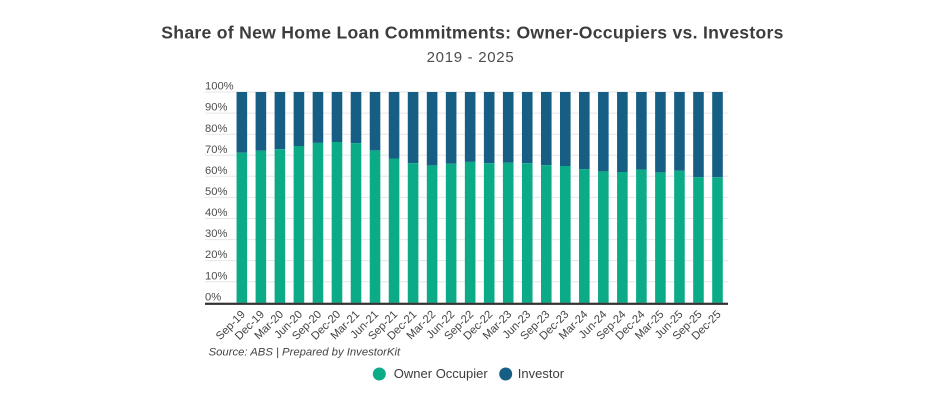 This screenshot has width=939, height=406. Describe the element at coordinates (216, 192) in the screenshot. I see `svg-text: 50%` at that location.